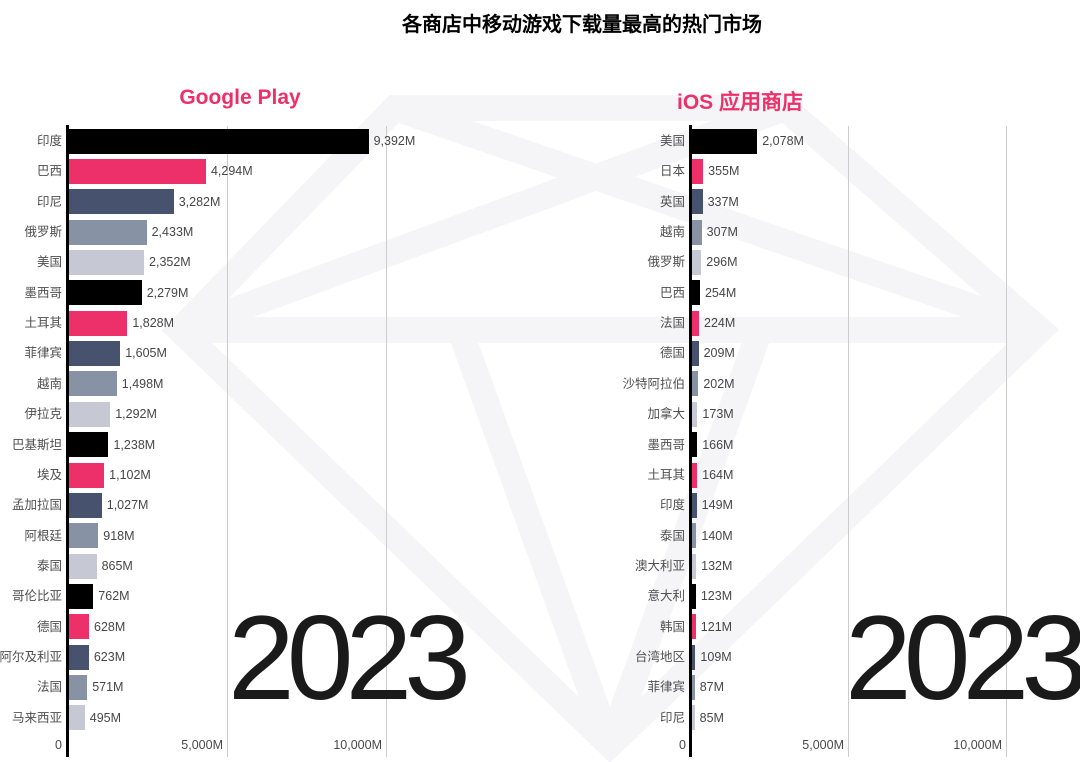 This screenshot has height=762, width=1080. Describe the element at coordinates (711, 717) in the screenshot. I see `value-label: 85M` at that location.